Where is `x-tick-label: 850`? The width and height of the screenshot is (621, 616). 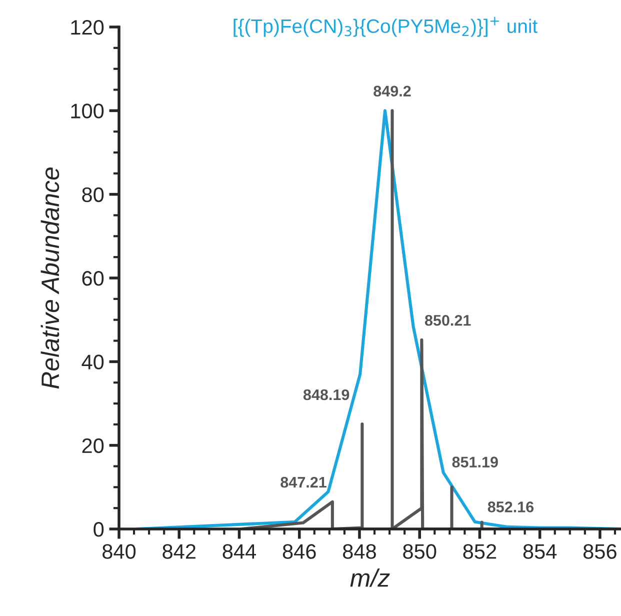 x-tick-label: 850 is located at coordinates (419, 551).